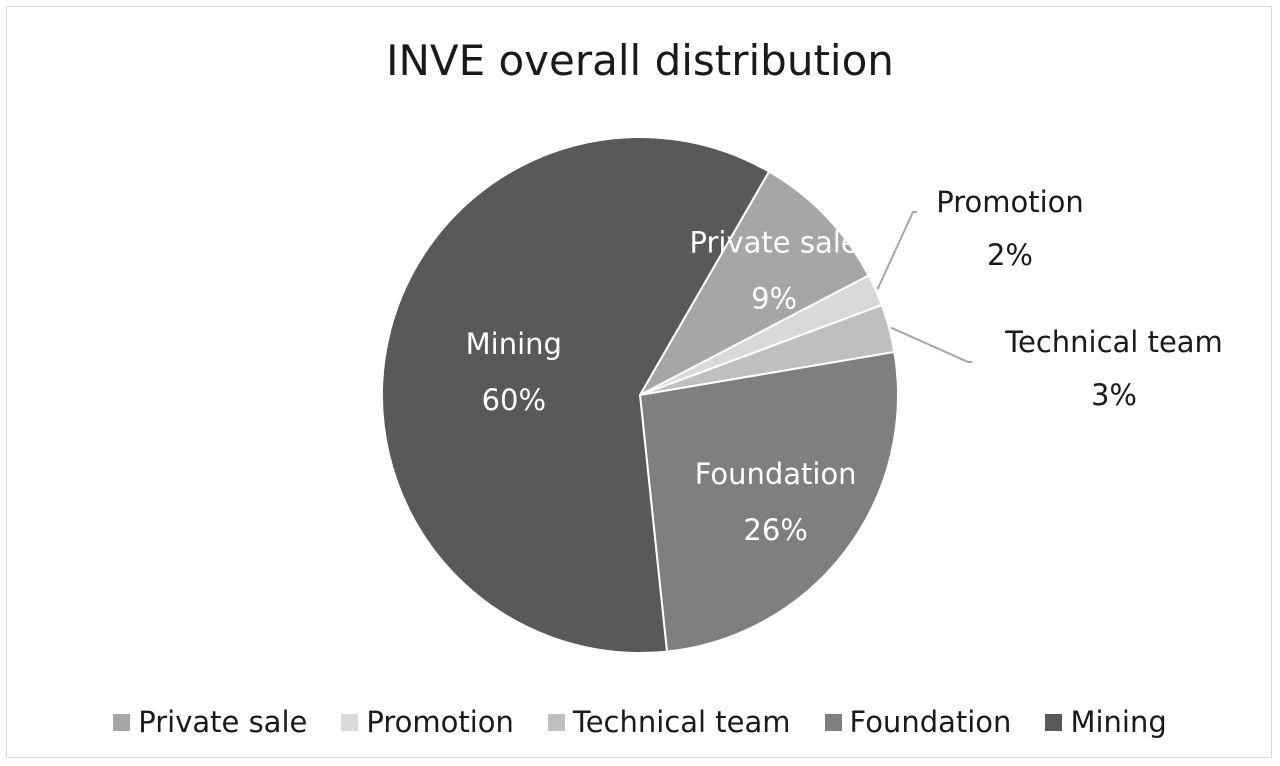 Image resolution: width=1280 pixels, height=766 pixels. What do you see at coordinates (223, 722) in the screenshot?
I see `legend-label-private-sale: Private sale` at bounding box center [223, 722].